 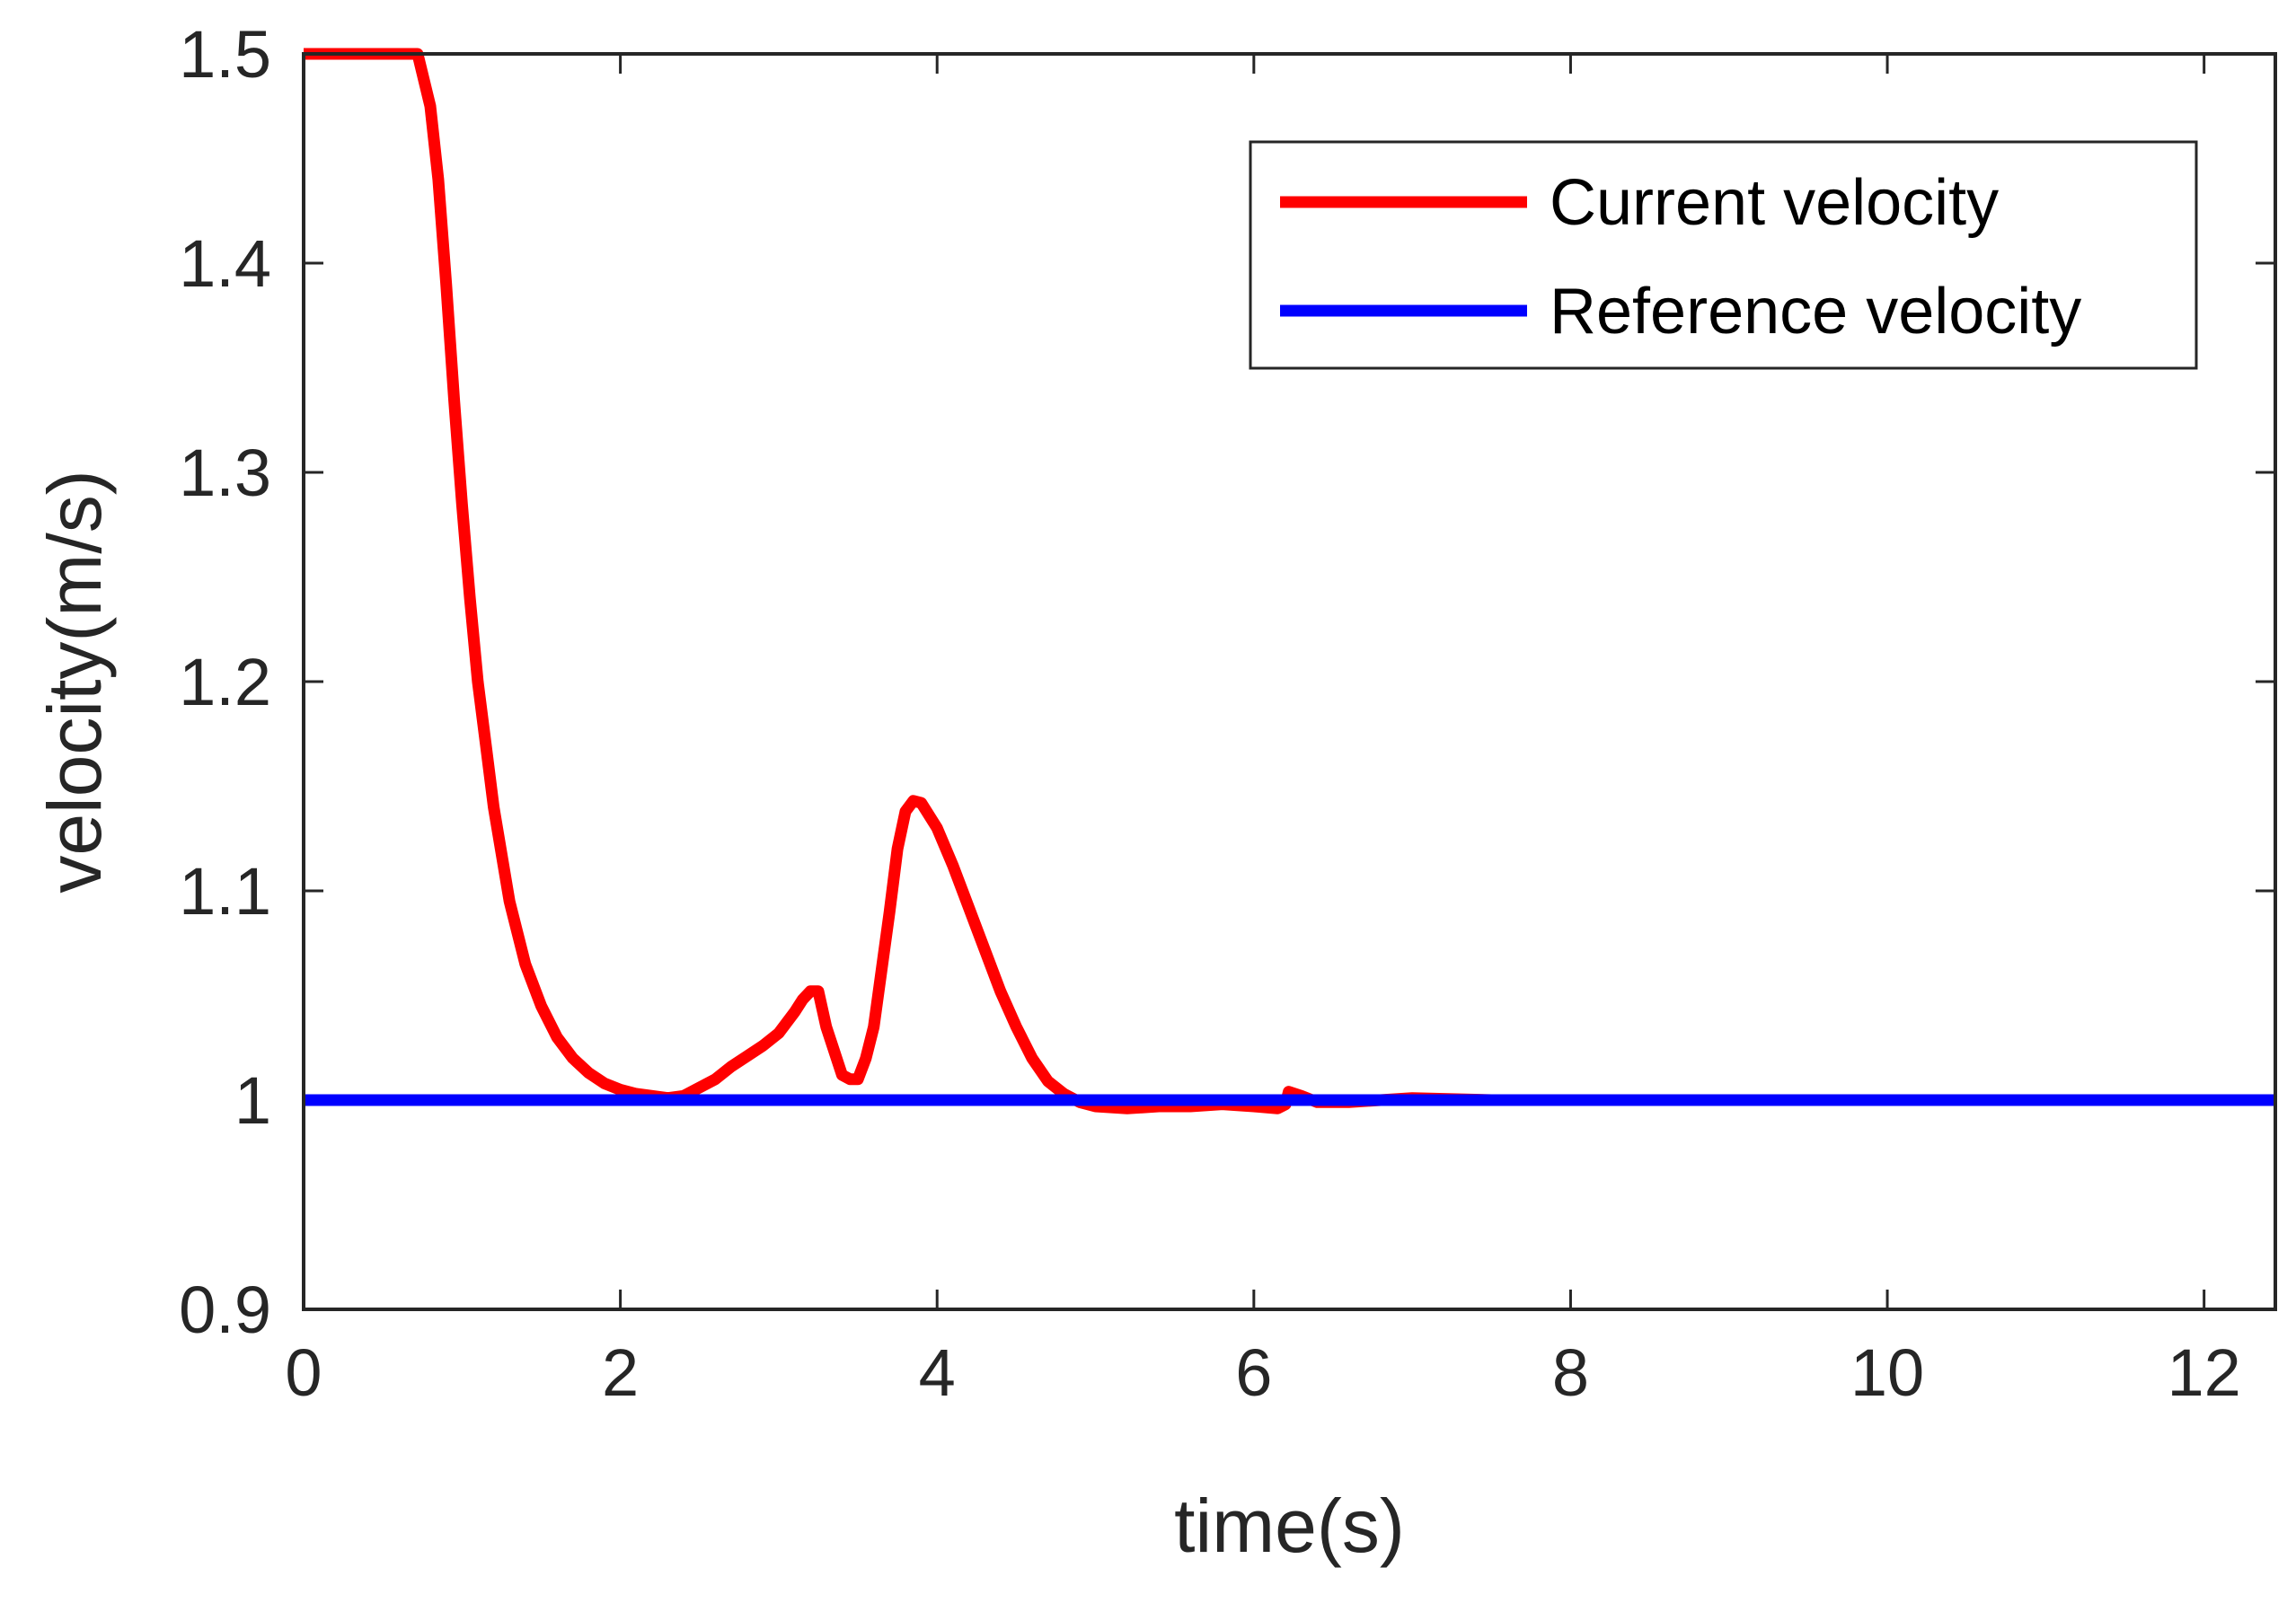 What do you see at coordinates (620, 1372) in the screenshot?
I see `x-tick-label: 2` at bounding box center [620, 1372].